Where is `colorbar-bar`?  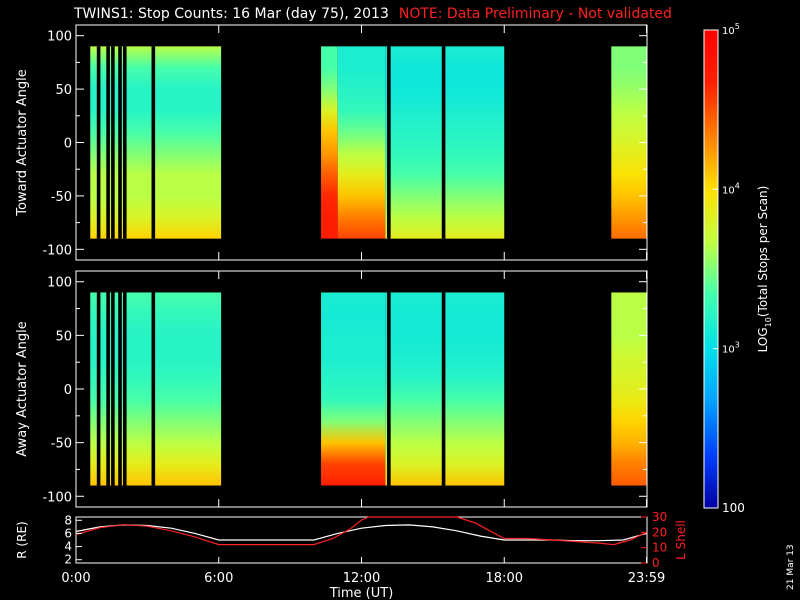 colorbar-bar is located at coordinates (711, 269).